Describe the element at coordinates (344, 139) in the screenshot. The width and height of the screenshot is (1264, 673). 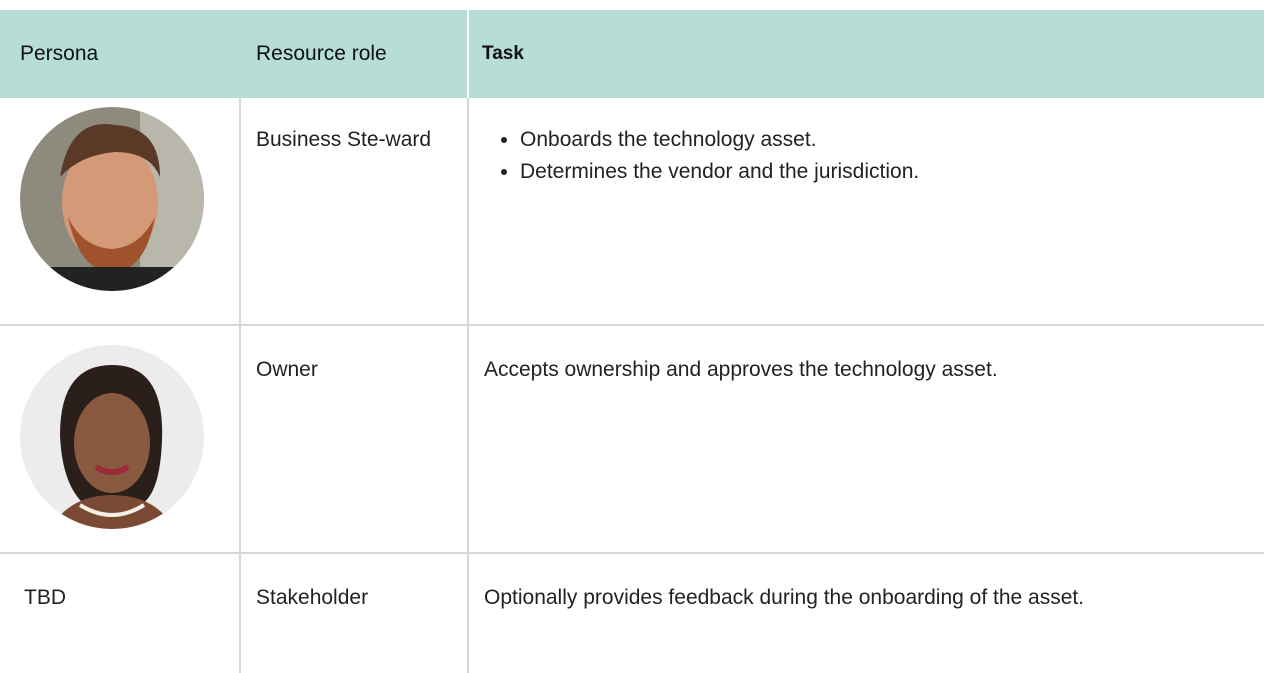
I see `role-cell: Business Ste-ward` at that location.